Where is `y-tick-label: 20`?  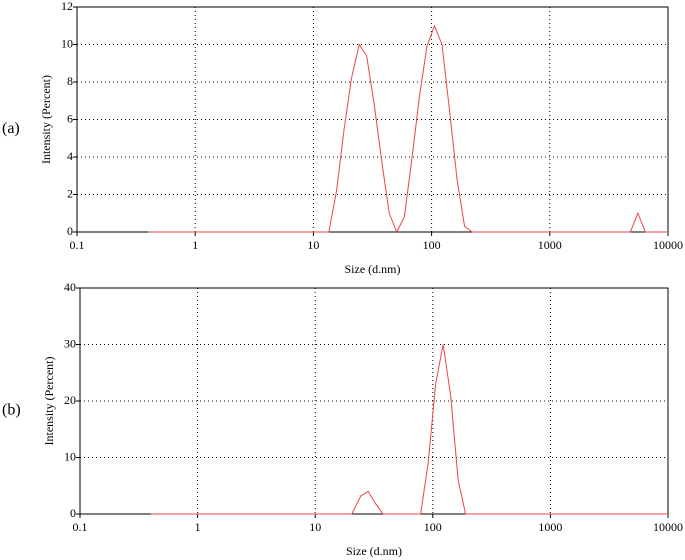
y-tick-label: 20 is located at coordinates (70, 400).